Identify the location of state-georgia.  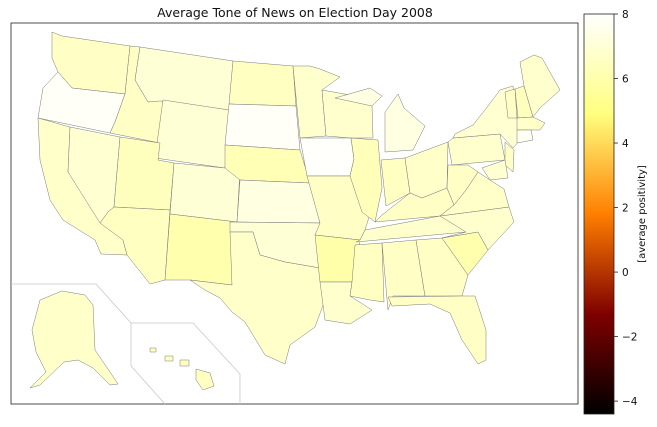
(442, 267).